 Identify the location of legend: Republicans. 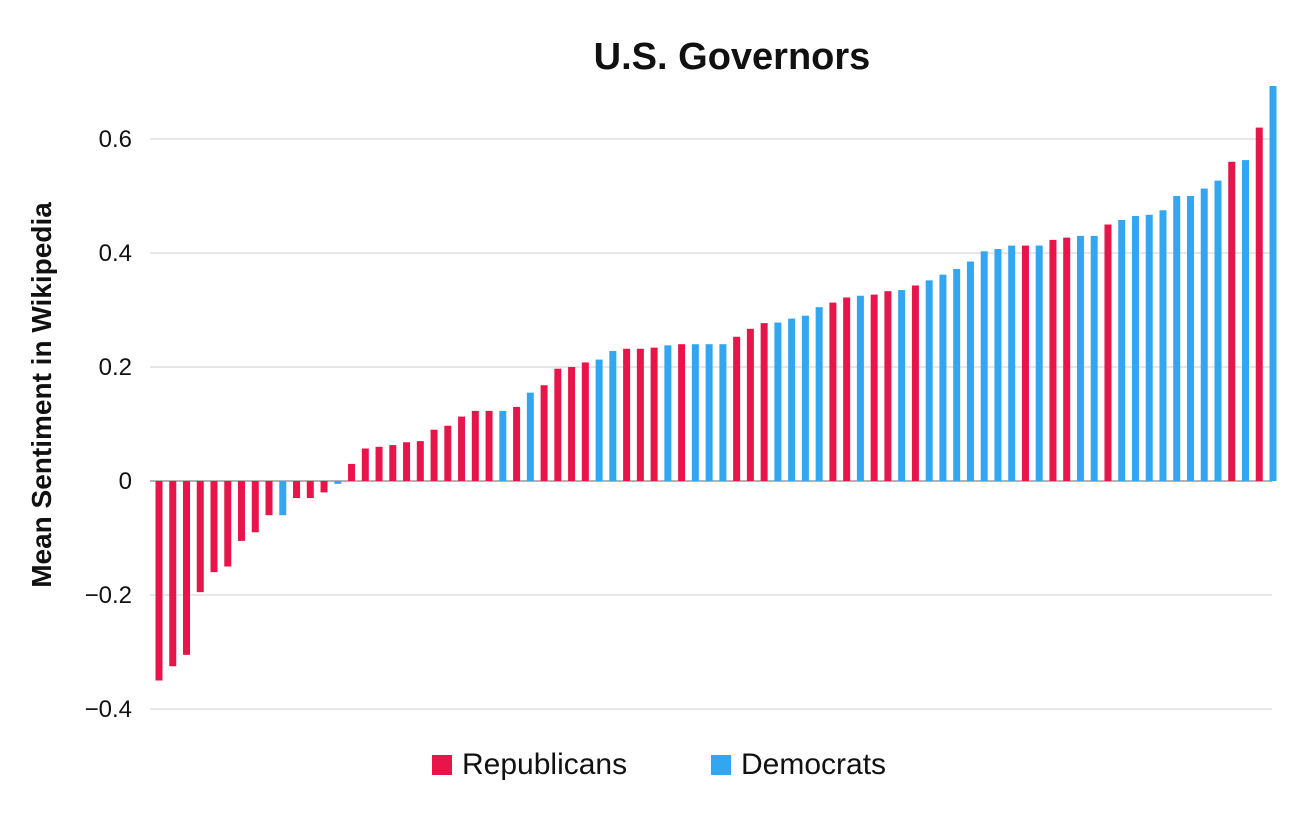
(529, 765).